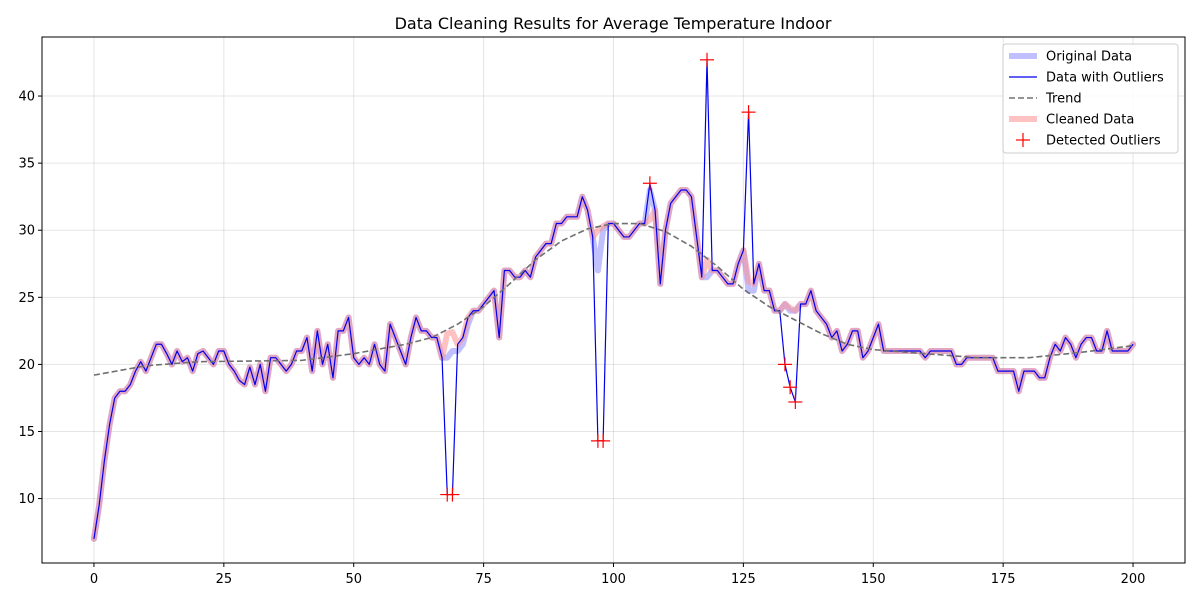 The height and width of the screenshot is (604, 1200). Describe the element at coordinates (94, 579) in the screenshot. I see `x-tick-label: 0` at that location.